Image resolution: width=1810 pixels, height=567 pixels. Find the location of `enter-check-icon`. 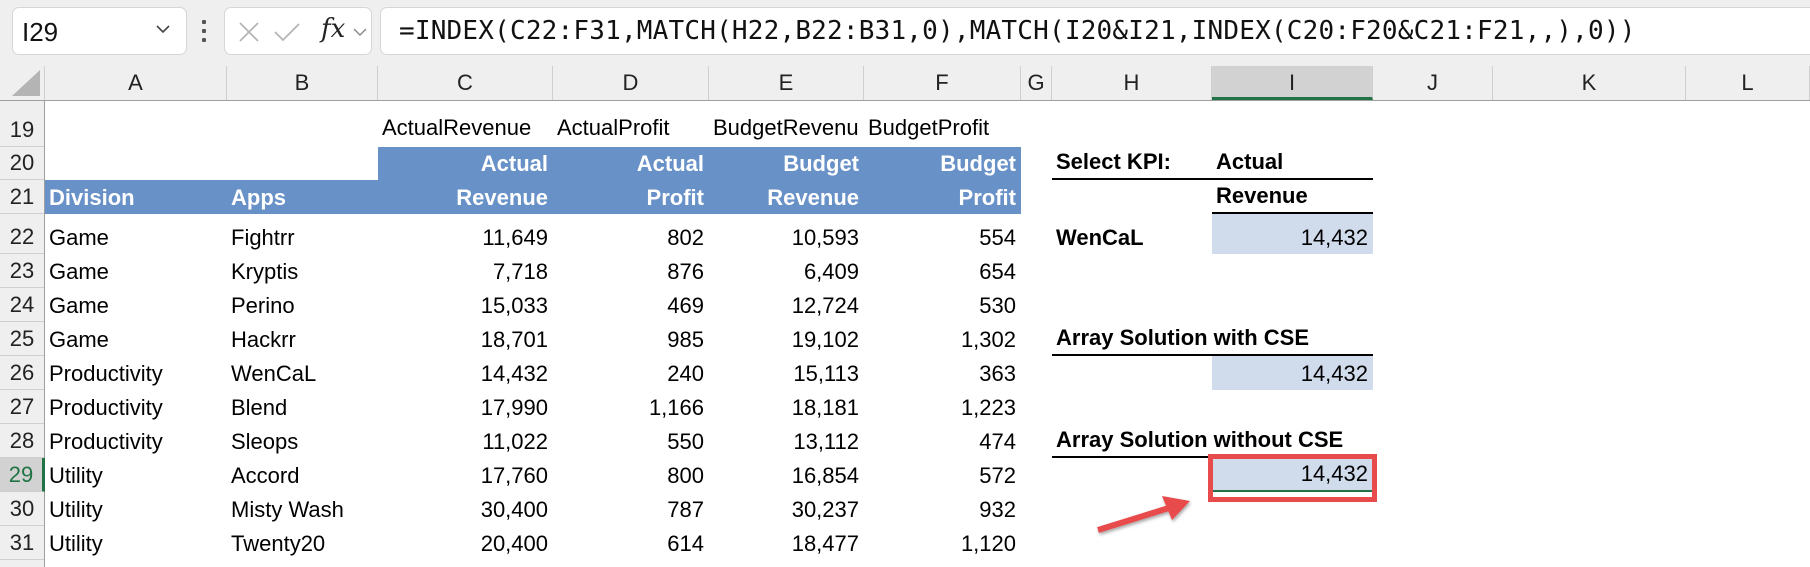

enter-check-icon is located at coordinates (287, 32).